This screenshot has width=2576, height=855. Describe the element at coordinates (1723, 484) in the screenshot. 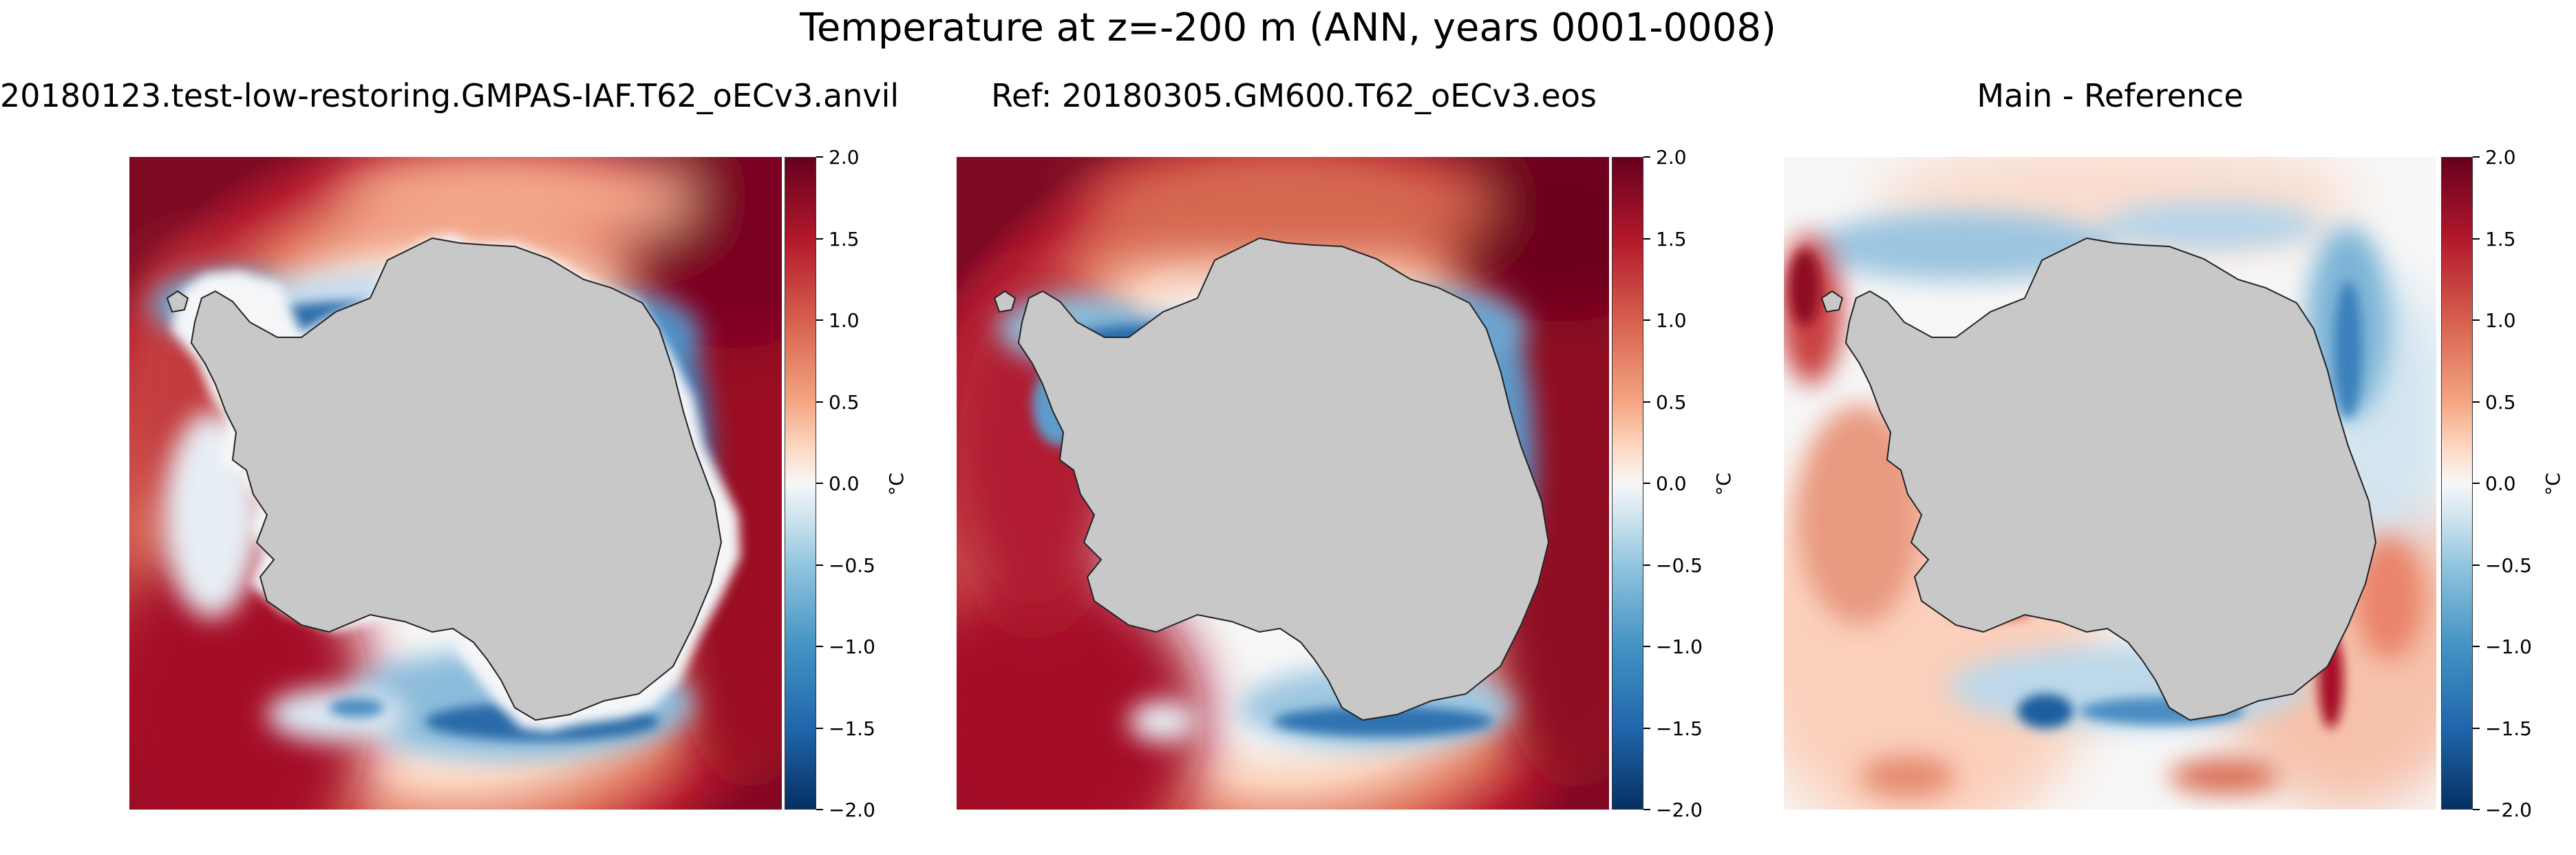

I see `panel-2-colorbar-unit: °C` at that location.